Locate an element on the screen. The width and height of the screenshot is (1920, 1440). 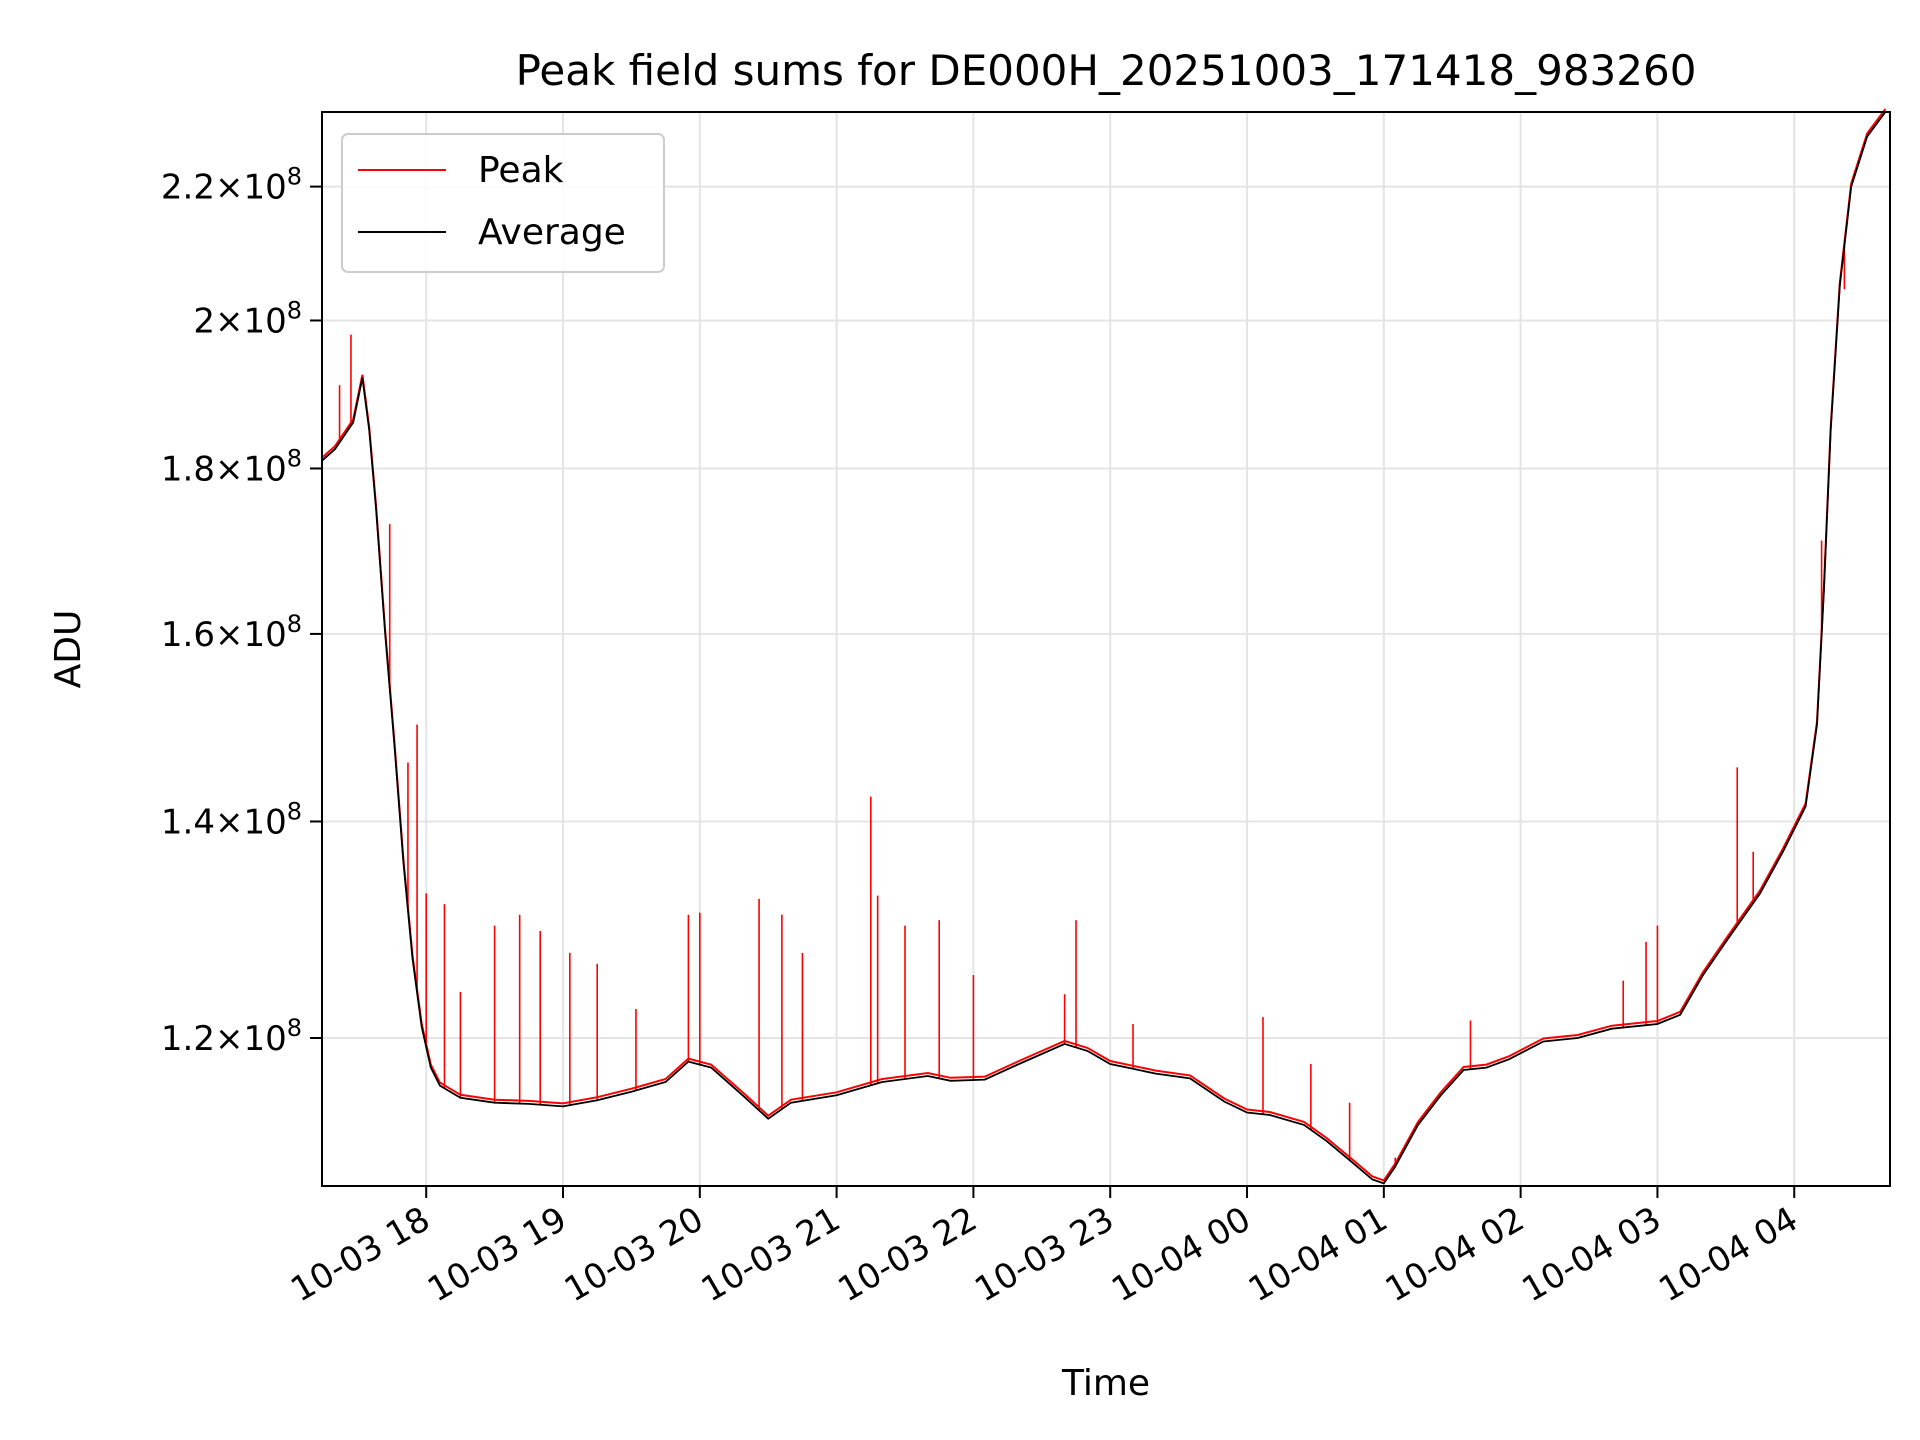
x-axis-label: Time is located at coordinates (1105, 1383).